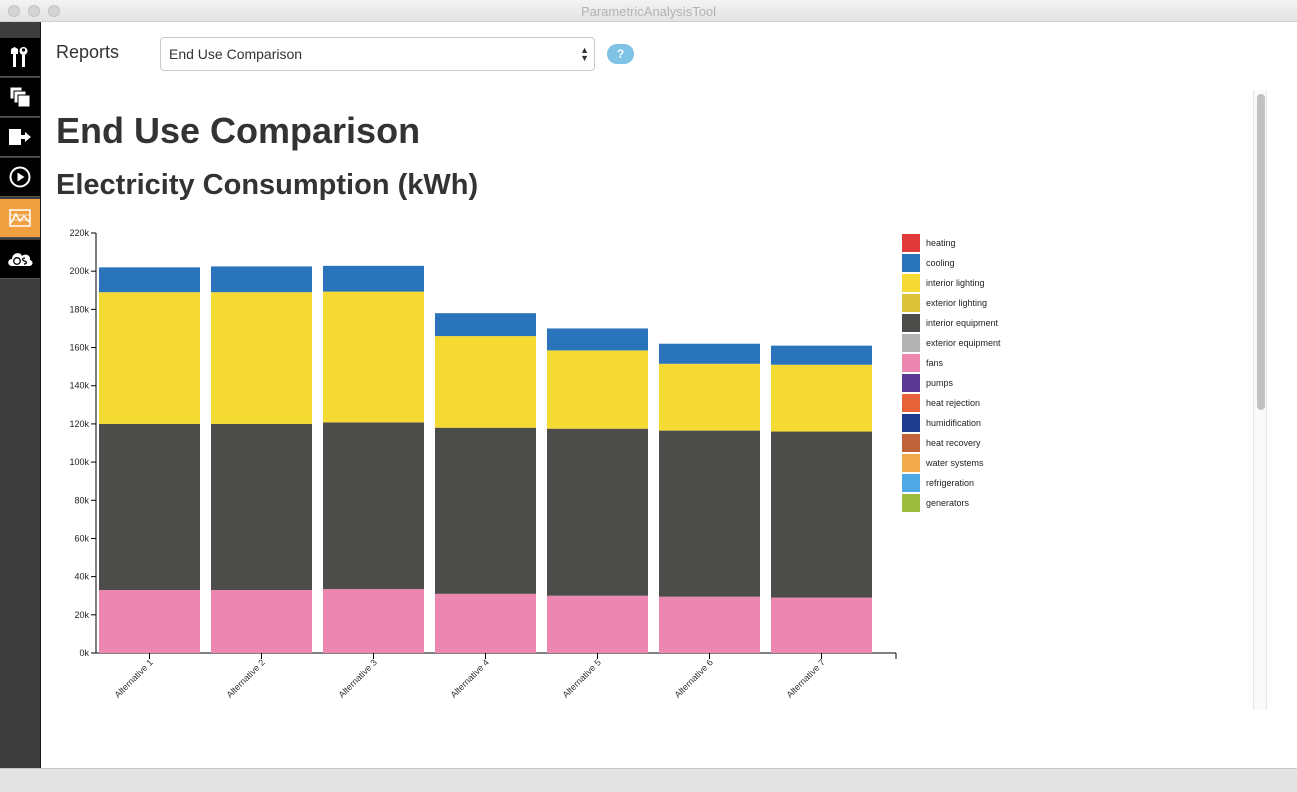  What do you see at coordinates (377, 54) in the screenshot?
I see `report-type-select: End Use Comparison ▲ ▼` at bounding box center [377, 54].